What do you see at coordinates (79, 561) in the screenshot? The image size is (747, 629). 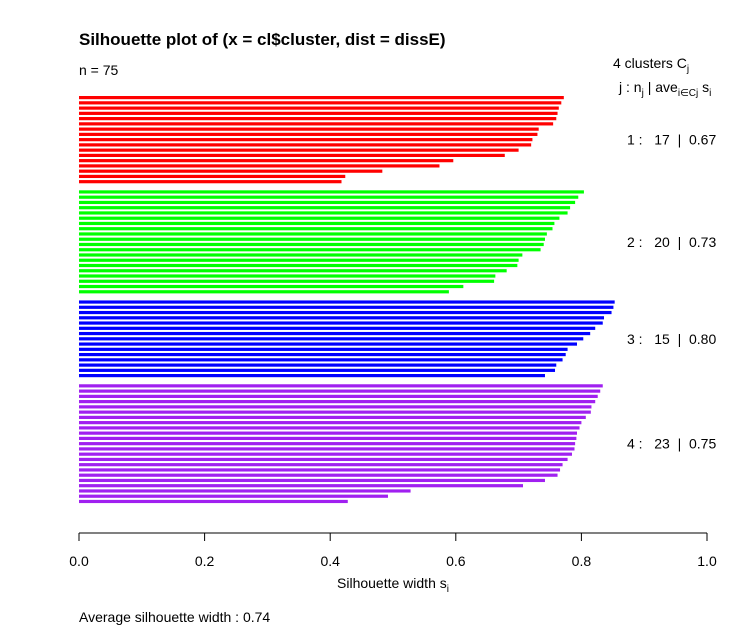 I see `x-tick-label: 0.0` at bounding box center [79, 561].